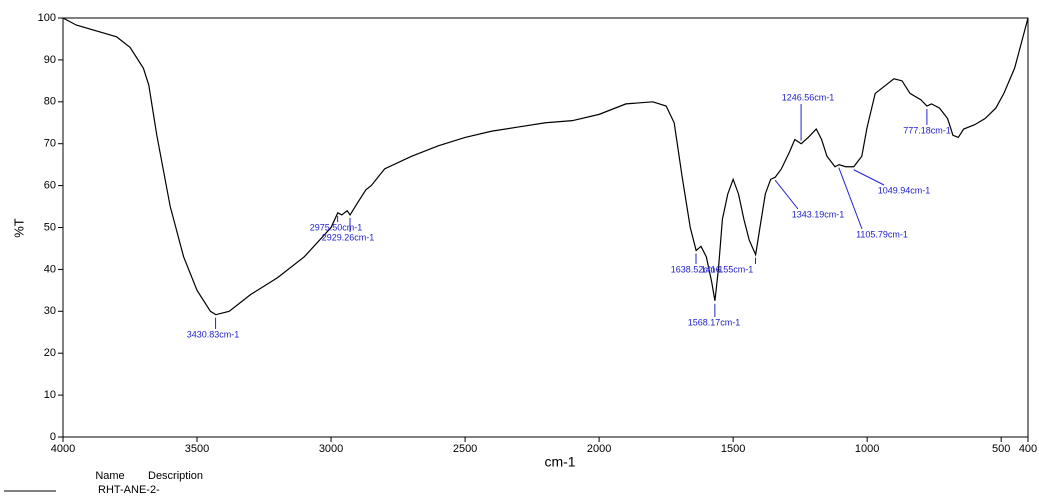  Describe the element at coordinates (50, 144) in the screenshot. I see `y-tick-label: 70` at that location.